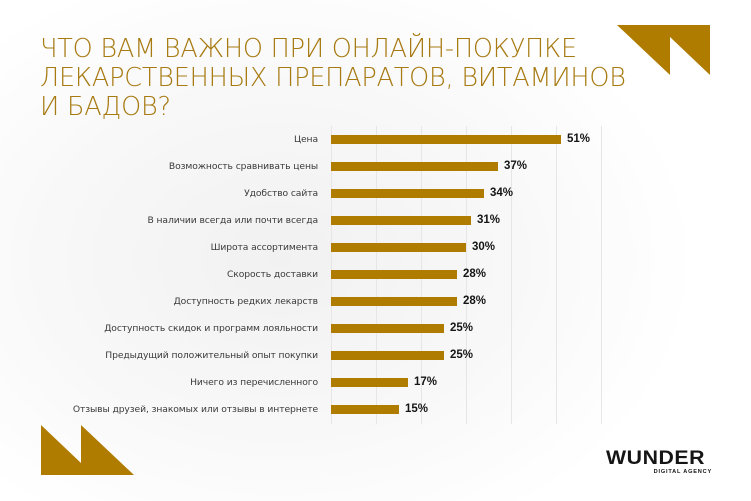 Image resolution: width=751 pixels, height=501 pixels. What do you see at coordinates (281, 193) in the screenshot?
I see `bar-label: Удобство сайта` at bounding box center [281, 193].